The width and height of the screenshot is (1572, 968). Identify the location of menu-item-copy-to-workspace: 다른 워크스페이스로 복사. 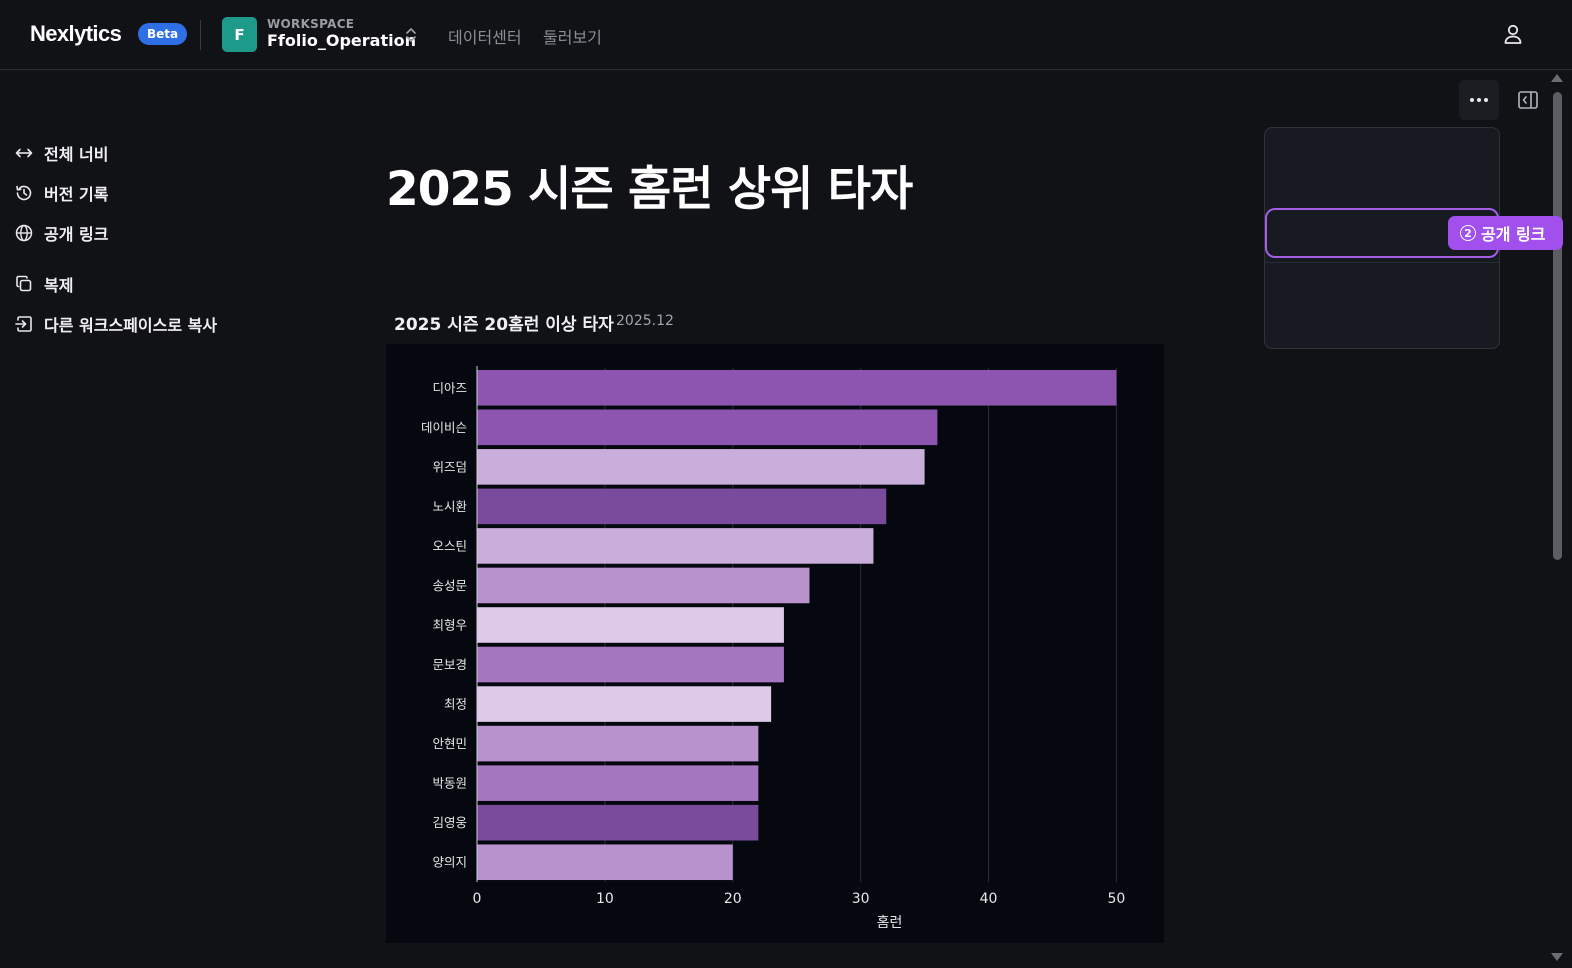
(115, 324).